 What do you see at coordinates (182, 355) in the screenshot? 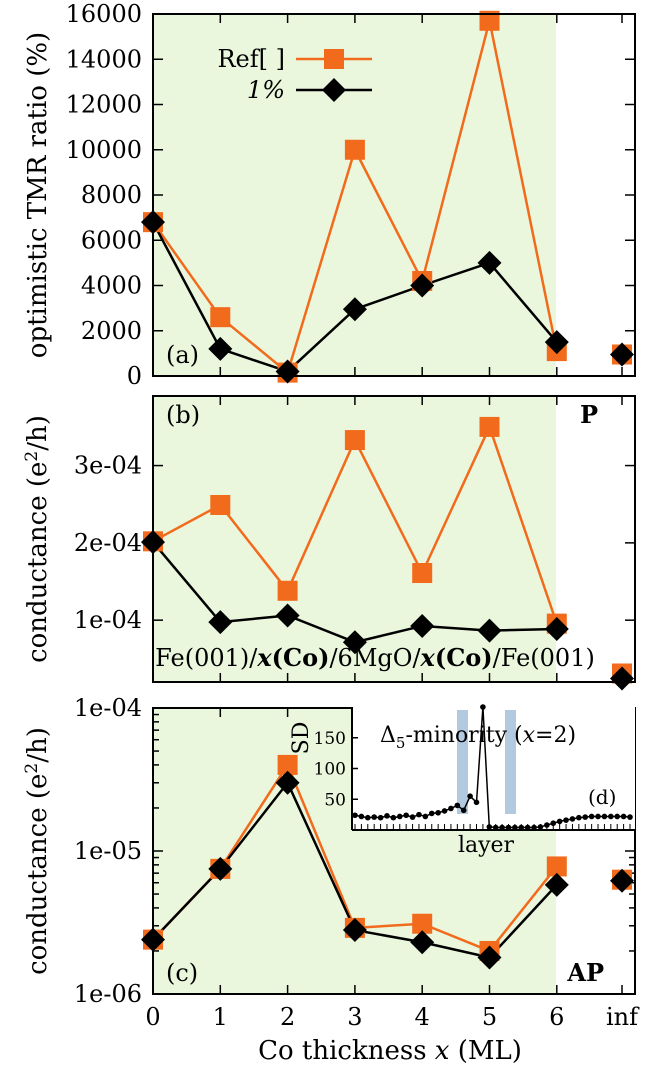
I see `panel-a-letter: (a)` at bounding box center [182, 355].